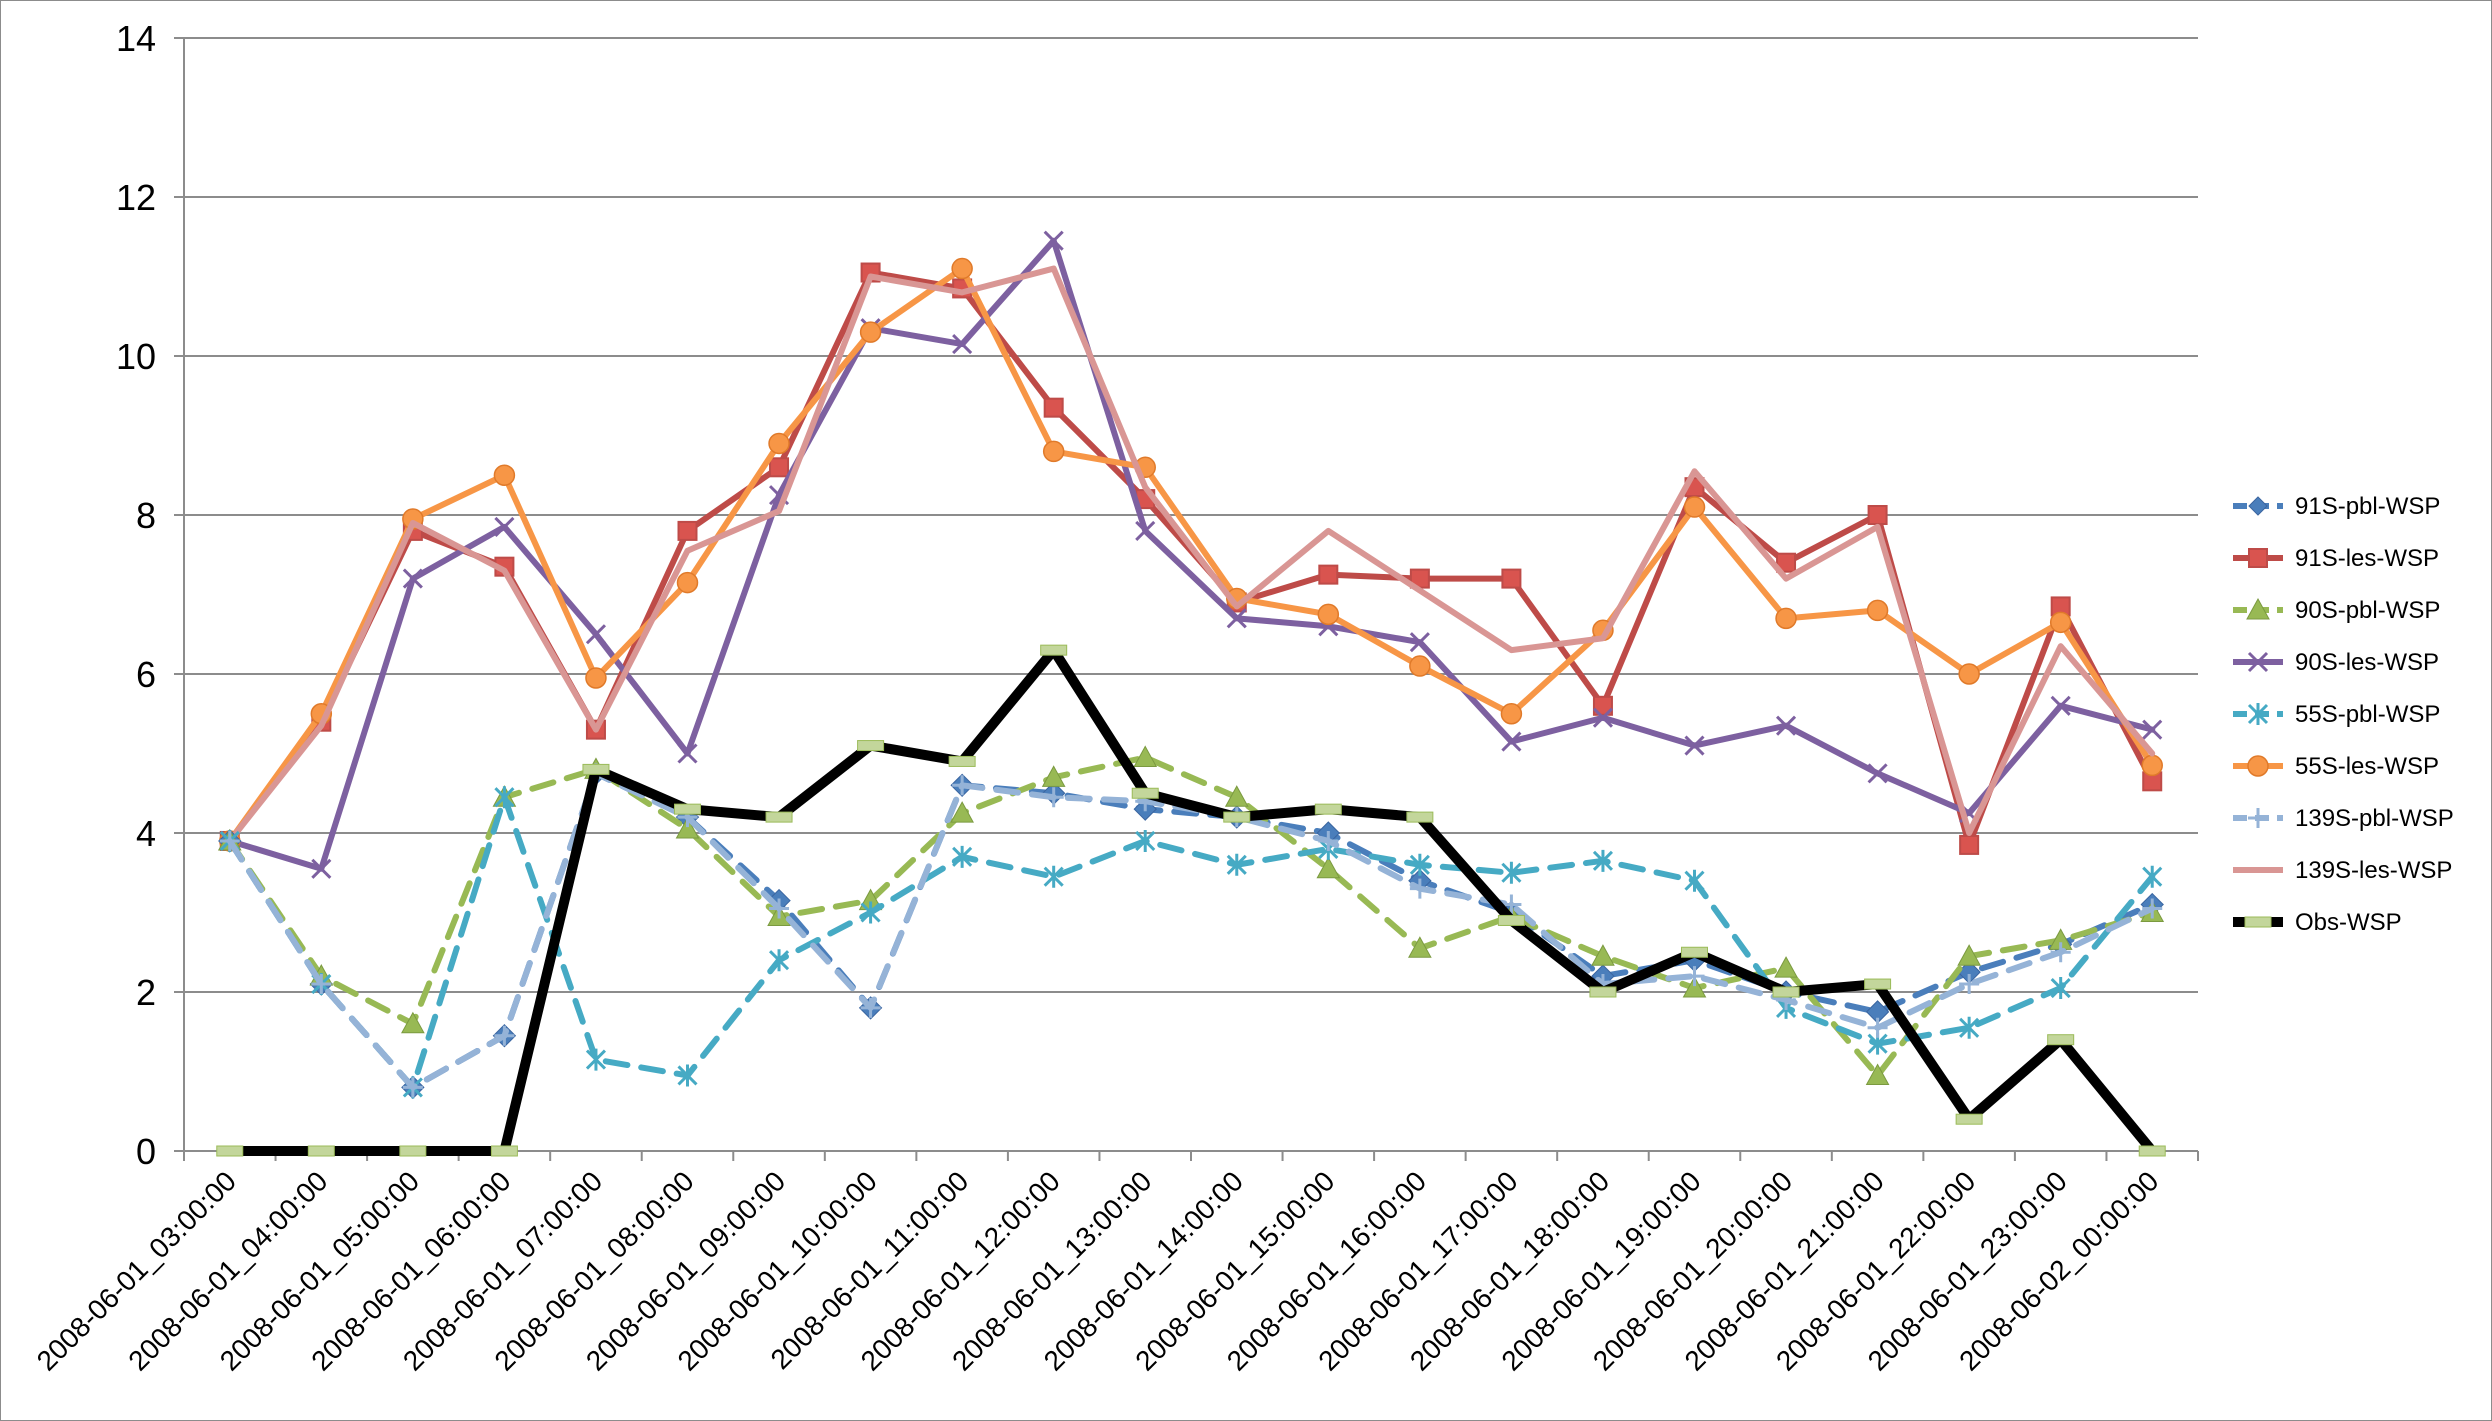 The width and height of the screenshot is (2492, 1421). Describe the element at coordinates (136, 356) in the screenshot. I see `y-tick-label: 10` at that location.